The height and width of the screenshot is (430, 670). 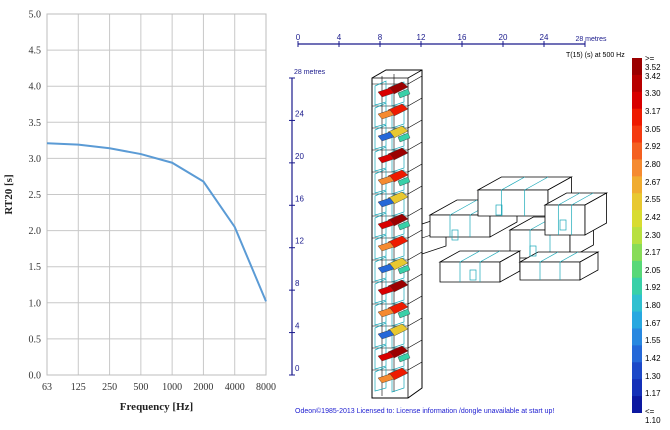 What do you see at coordinates (156, 407) in the screenshot?
I see `x-axis-label: Frequency [Hz]` at bounding box center [156, 407].